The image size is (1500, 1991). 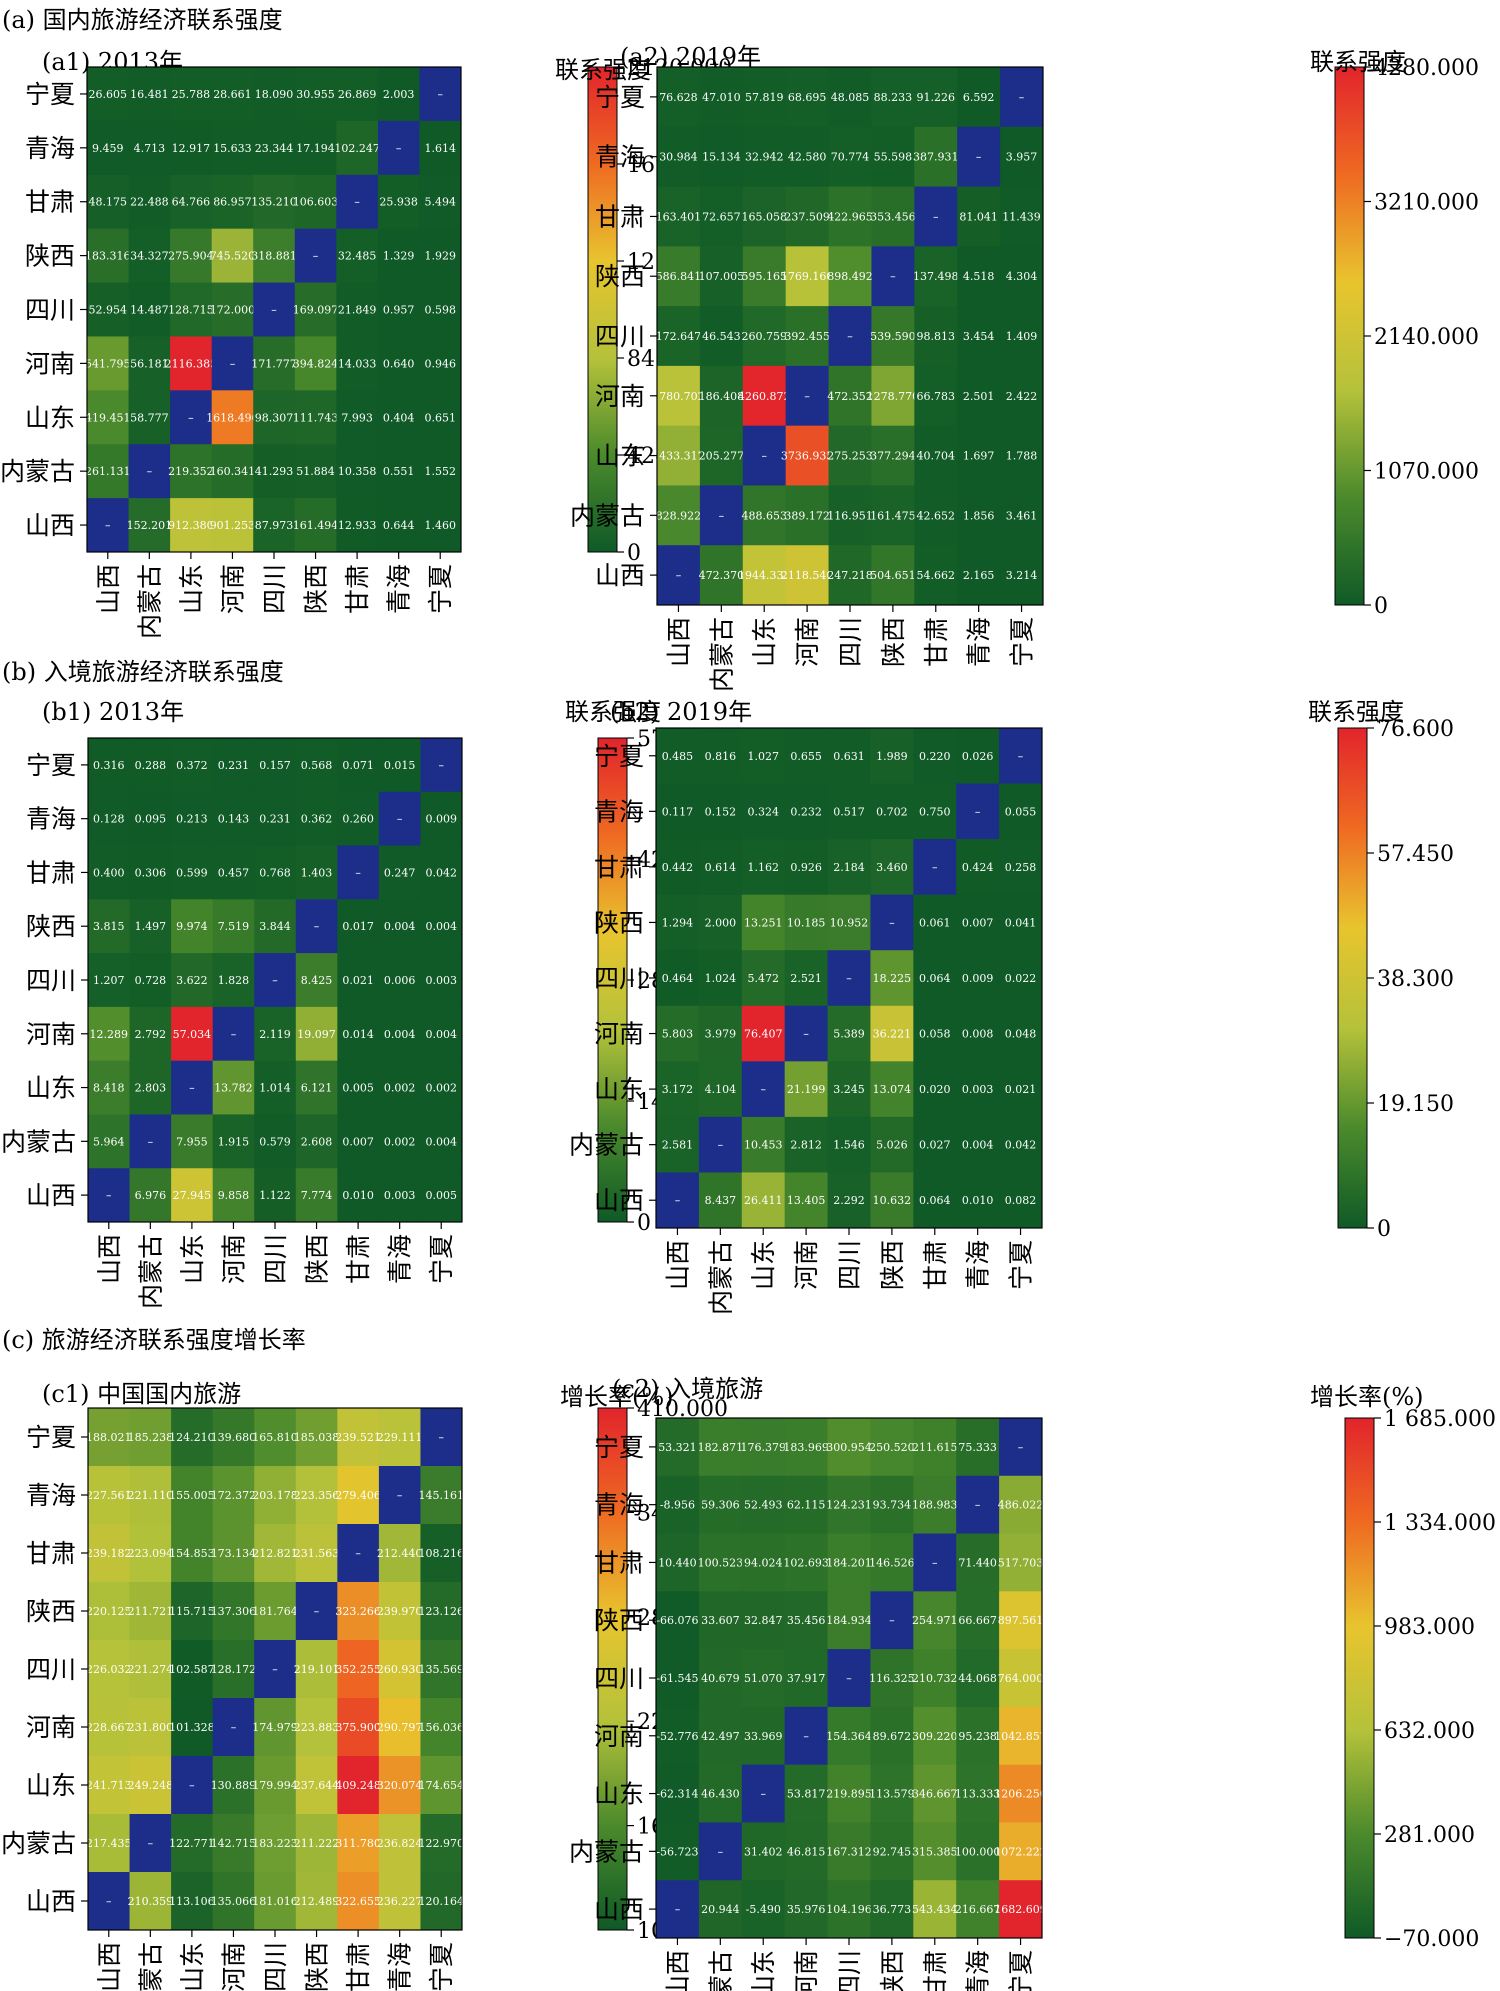 I want to click on cell-label: 0.009, so click(x=978, y=978).